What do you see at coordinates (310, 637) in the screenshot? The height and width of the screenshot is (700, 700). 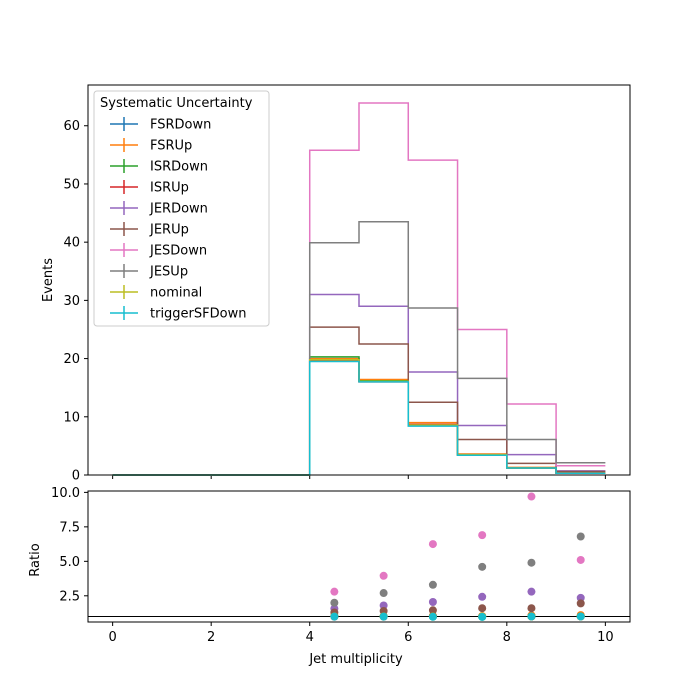 I see `ratio-x-tick-label: 4` at bounding box center [310, 637].